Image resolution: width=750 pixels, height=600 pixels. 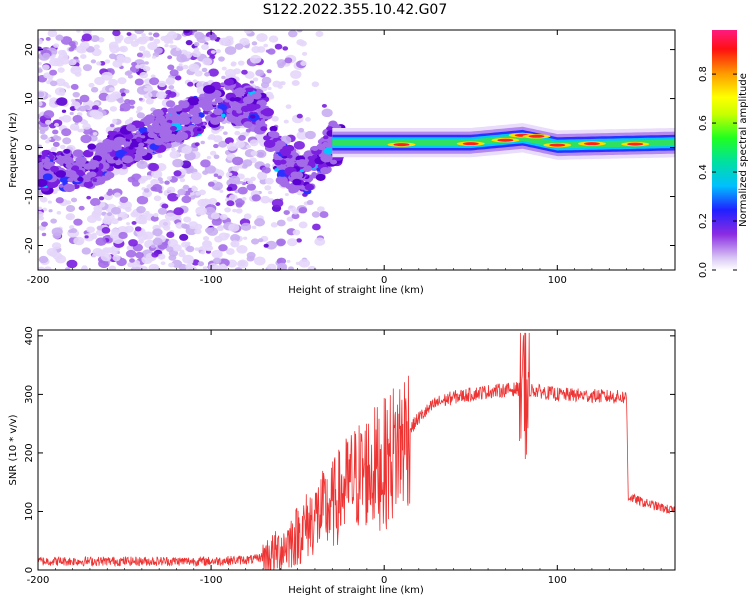 What do you see at coordinates (384, 280) in the screenshot?
I see `x-tick-label: 0` at bounding box center [384, 280].